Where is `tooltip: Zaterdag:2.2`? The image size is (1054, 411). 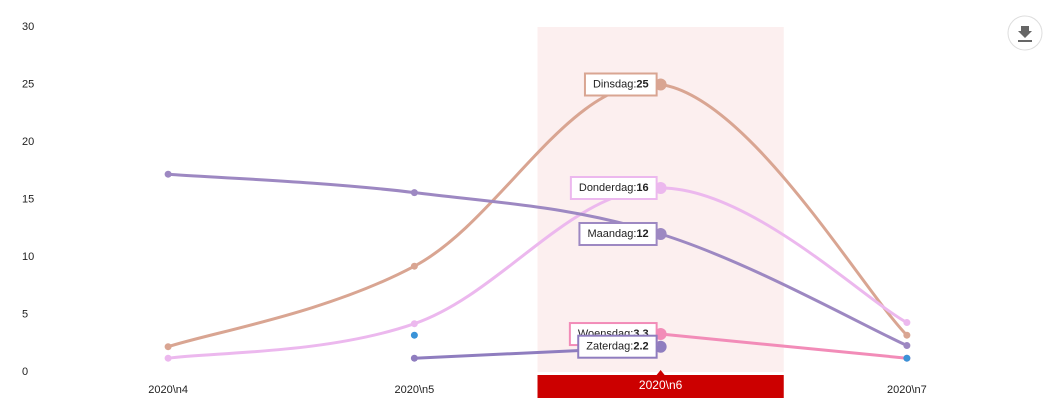
tooltip: Zaterdag:2.2 is located at coordinates (617, 346).